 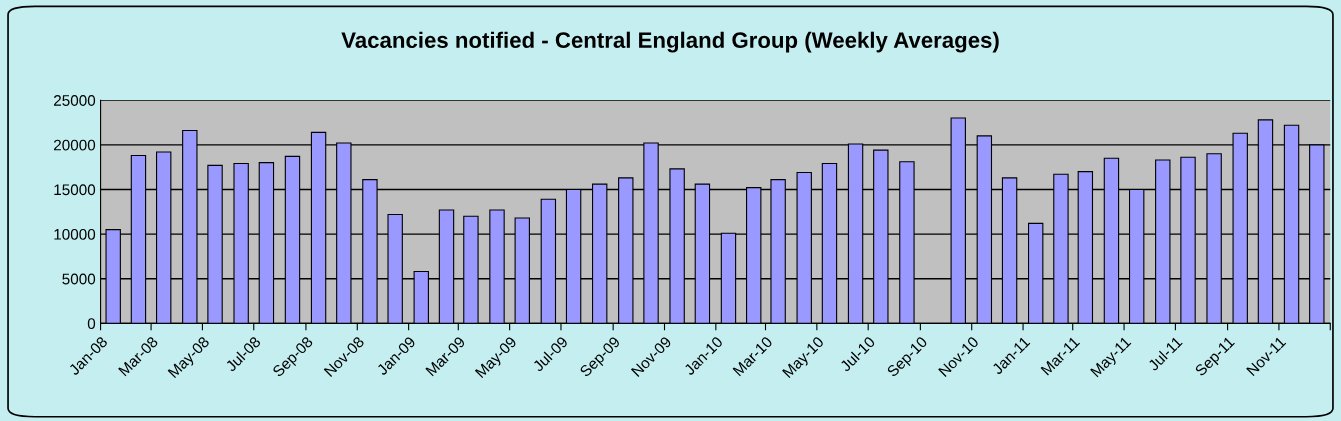 What do you see at coordinates (670, 42) in the screenshot?
I see `chart-title: Vacancies notified - Central England Group (Weekly Averages)` at bounding box center [670, 42].